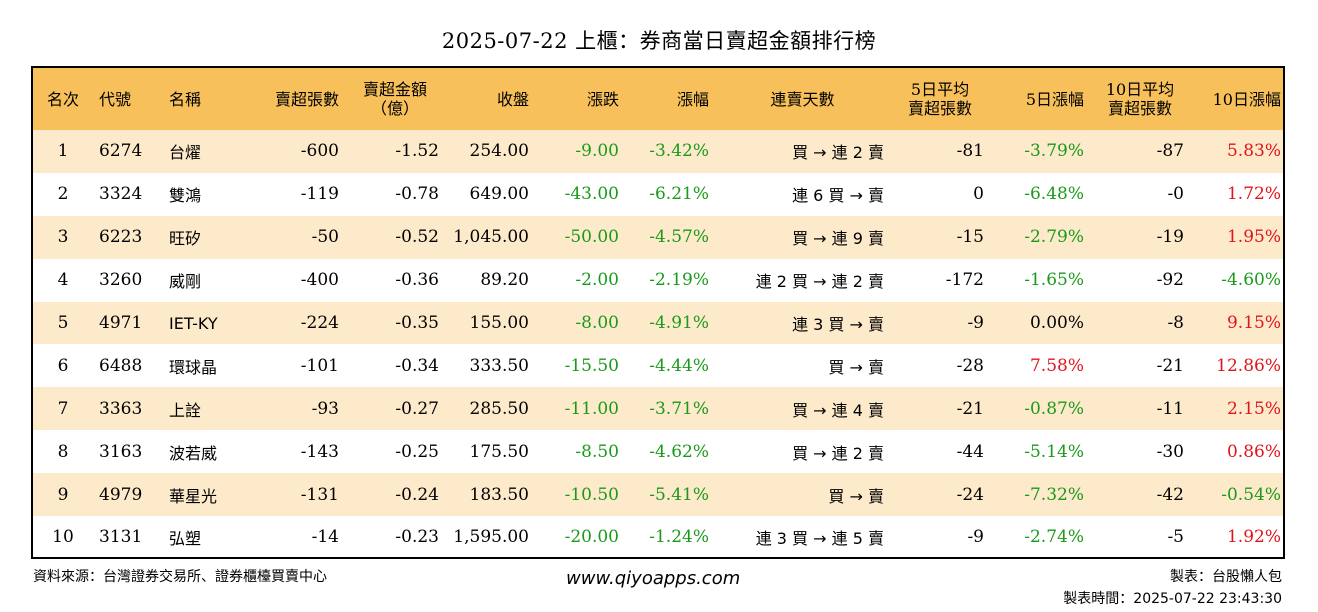  I want to click on cell-change-pct: -2.19%, so click(679, 280).